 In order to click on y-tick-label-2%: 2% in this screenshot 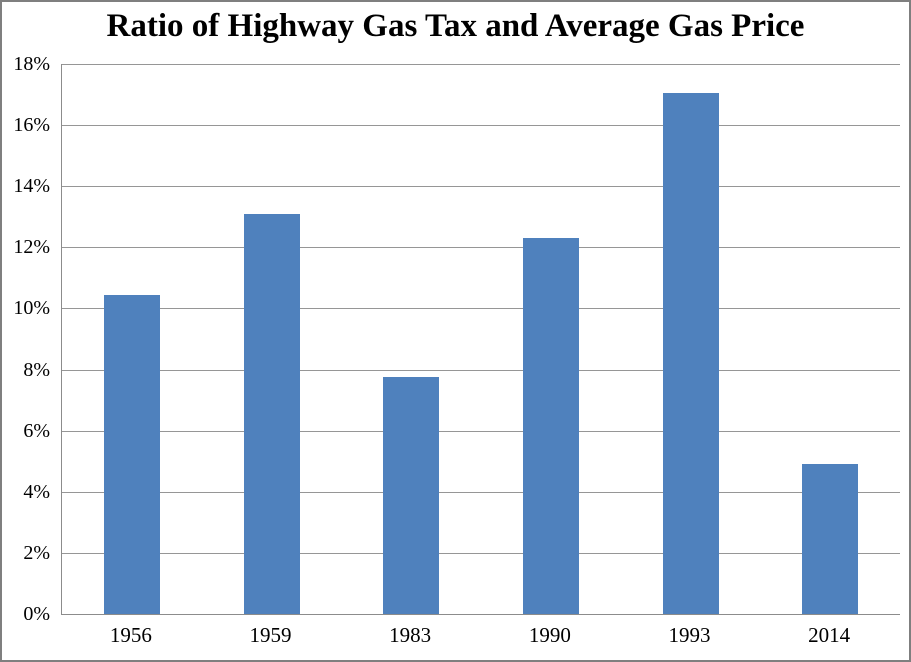, I will do `click(36, 552)`.